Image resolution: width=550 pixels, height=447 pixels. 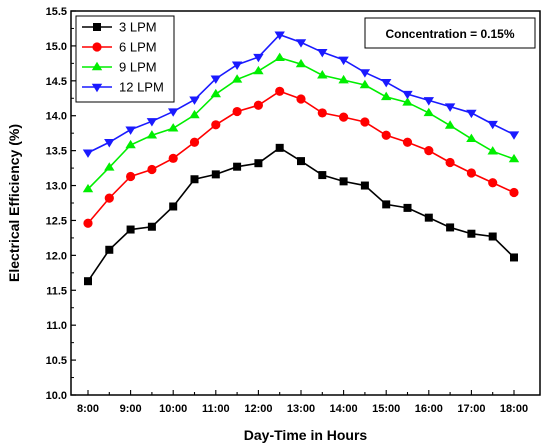 What do you see at coordinates (449, 34) in the screenshot?
I see `concentration-annotation: Concentration = 0.15%` at bounding box center [449, 34].